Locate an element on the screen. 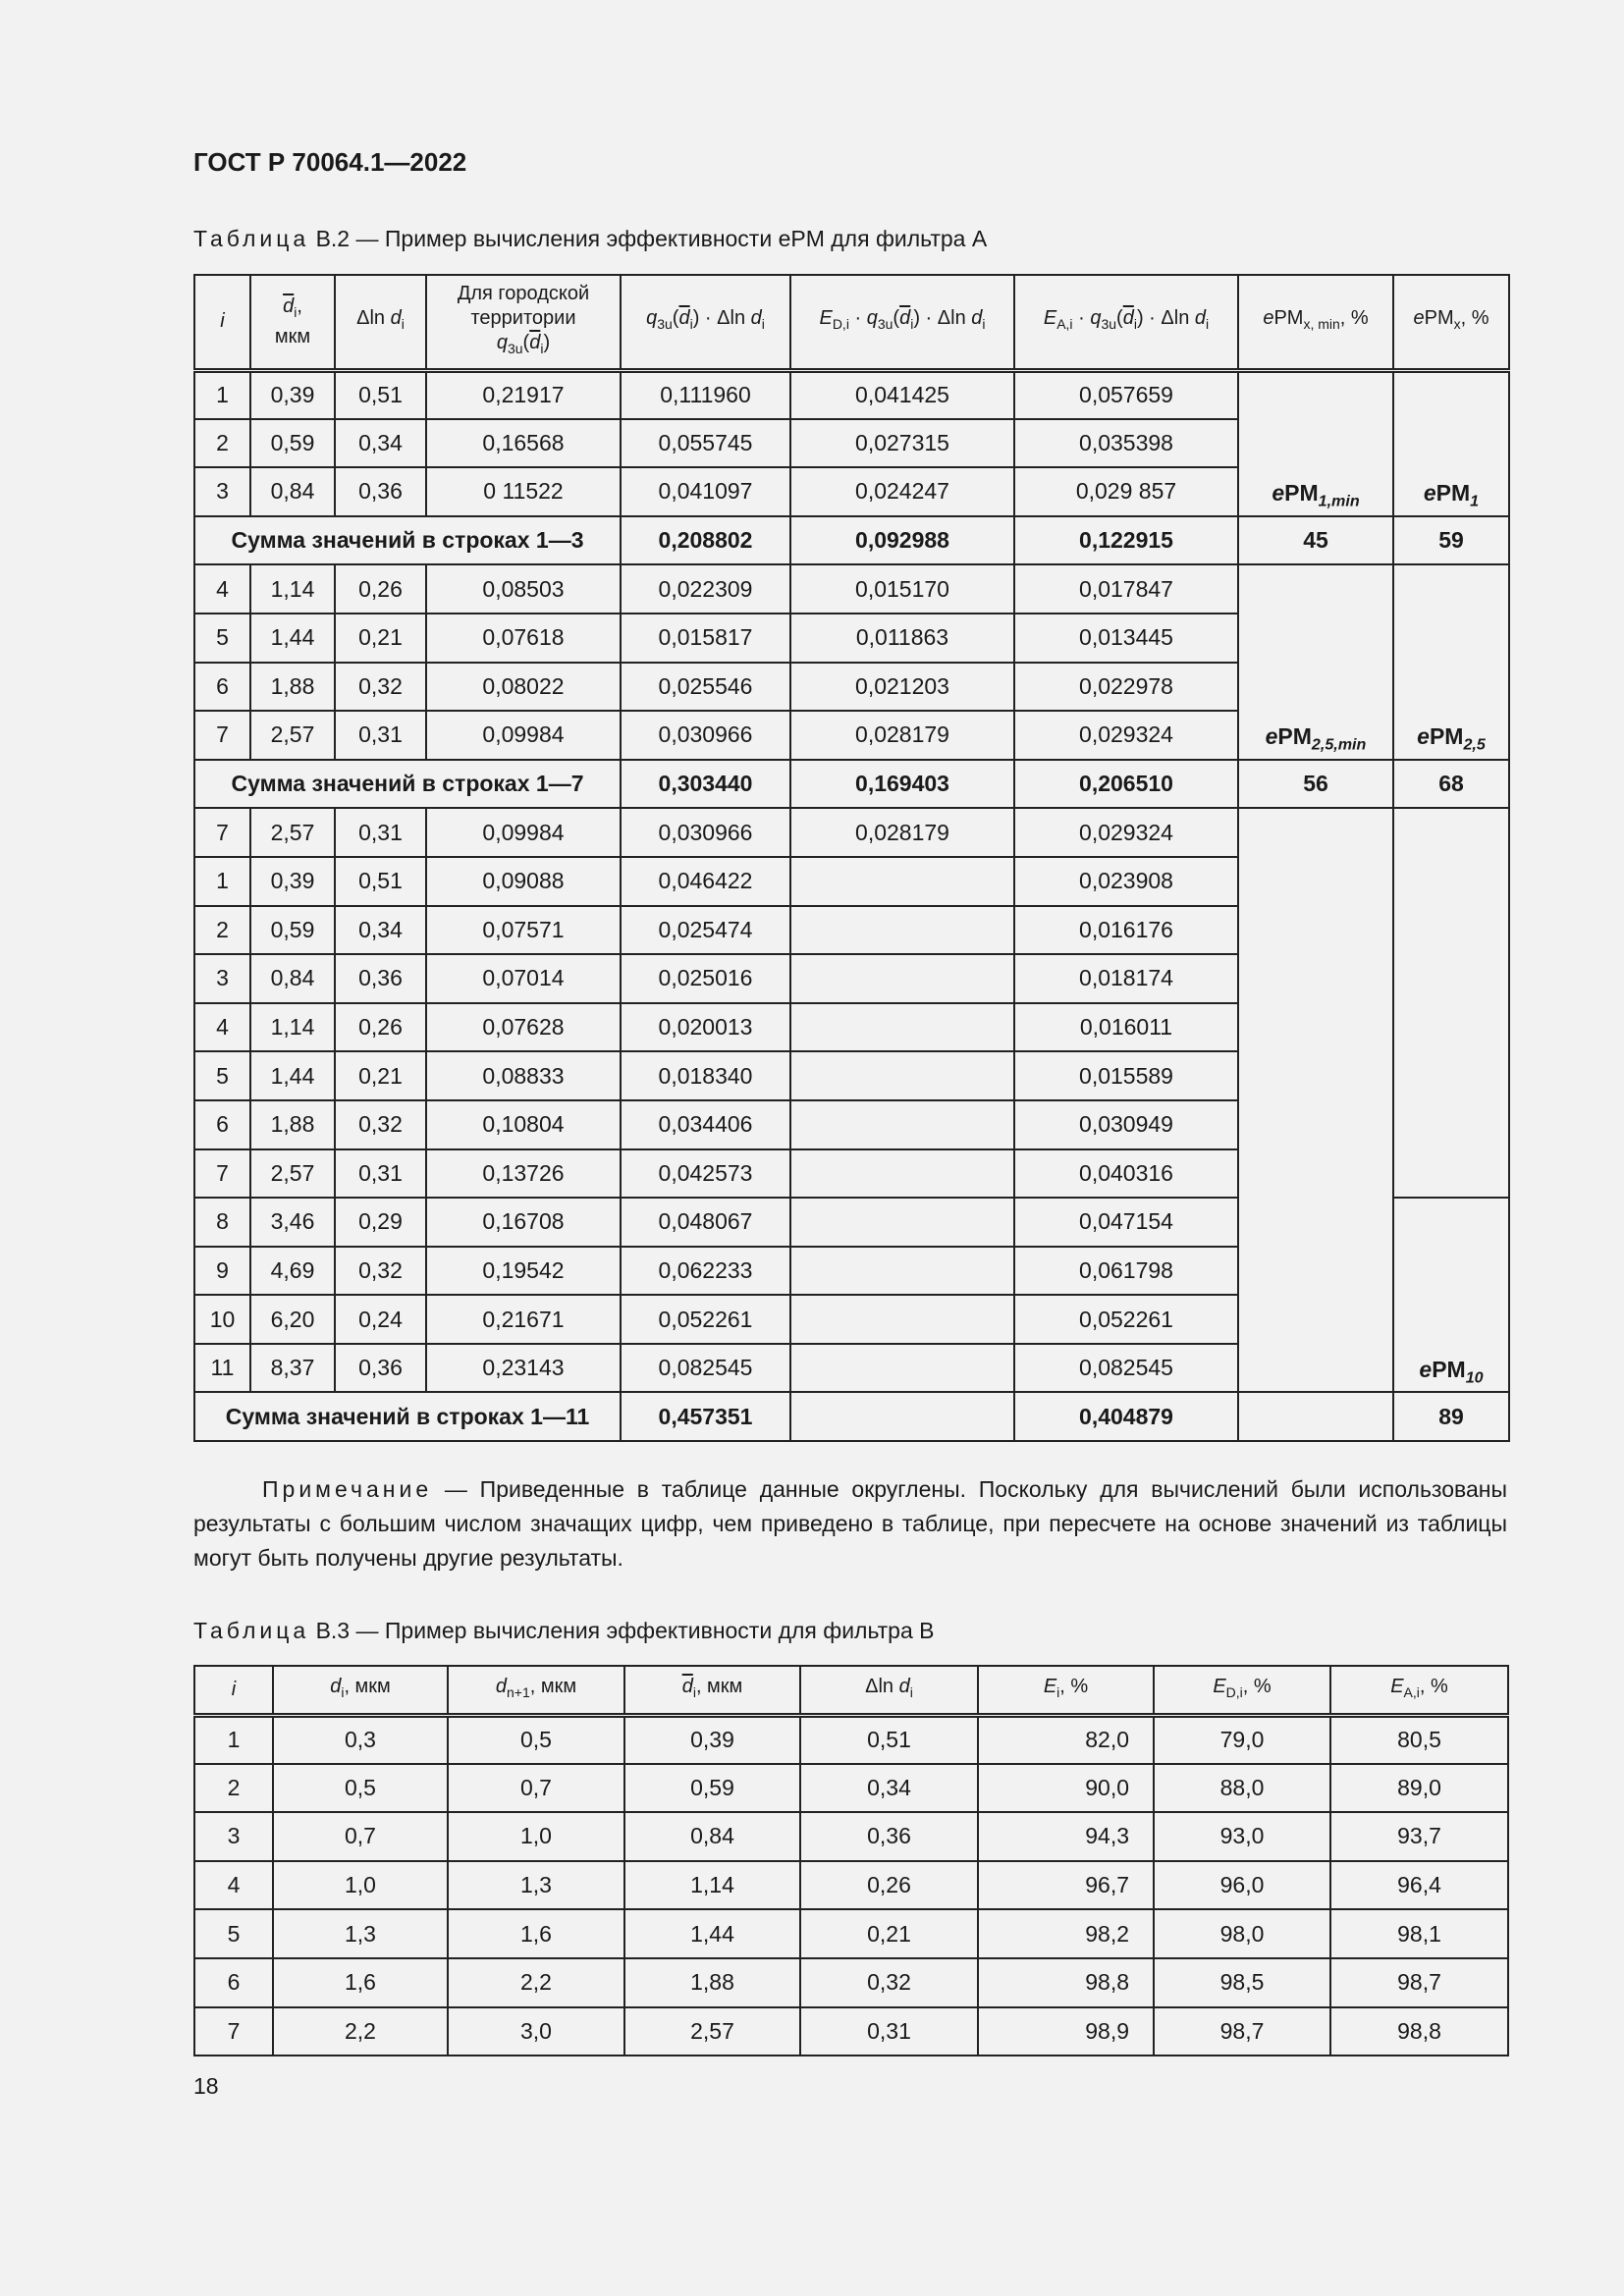  table-cell: 90,0 is located at coordinates (1066, 1788).